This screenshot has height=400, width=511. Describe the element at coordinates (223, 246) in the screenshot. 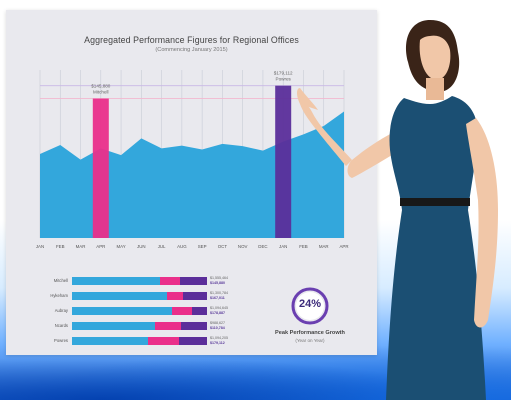

I see `x-tick-label: OCT` at that location.